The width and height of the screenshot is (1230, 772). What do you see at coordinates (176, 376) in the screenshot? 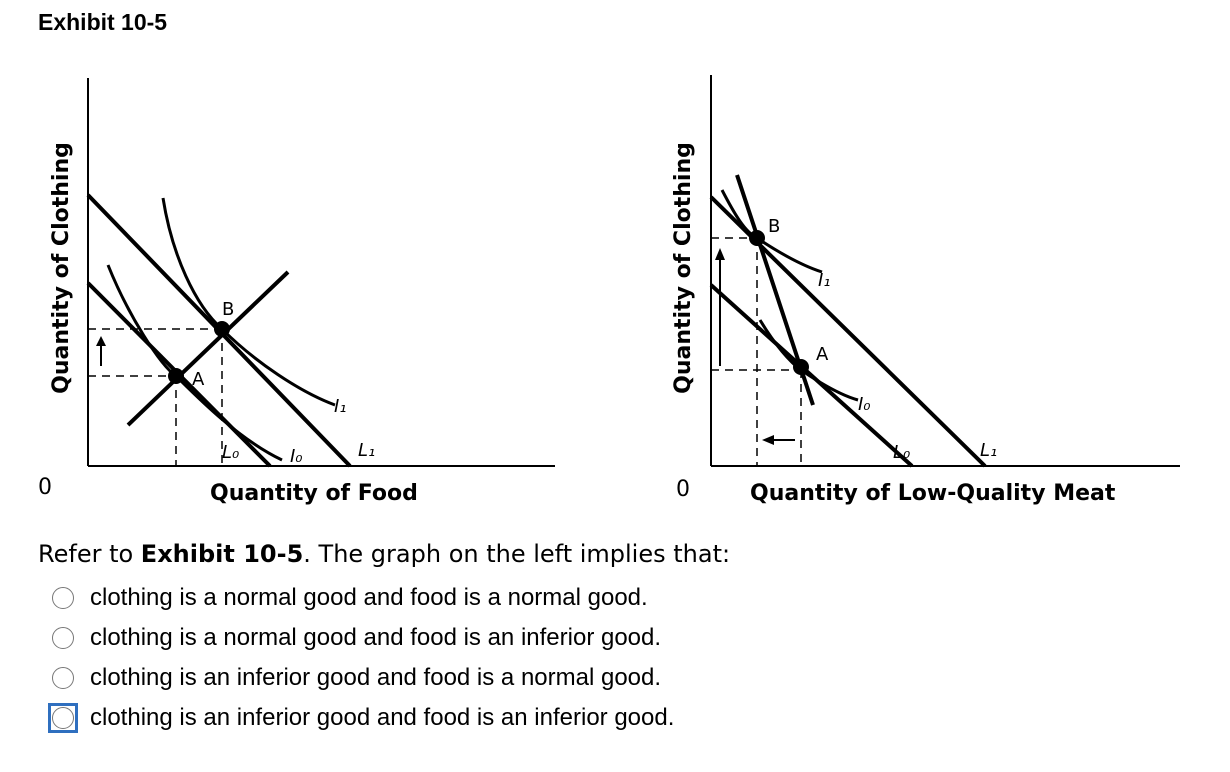
I see `left-point-a` at bounding box center [176, 376].